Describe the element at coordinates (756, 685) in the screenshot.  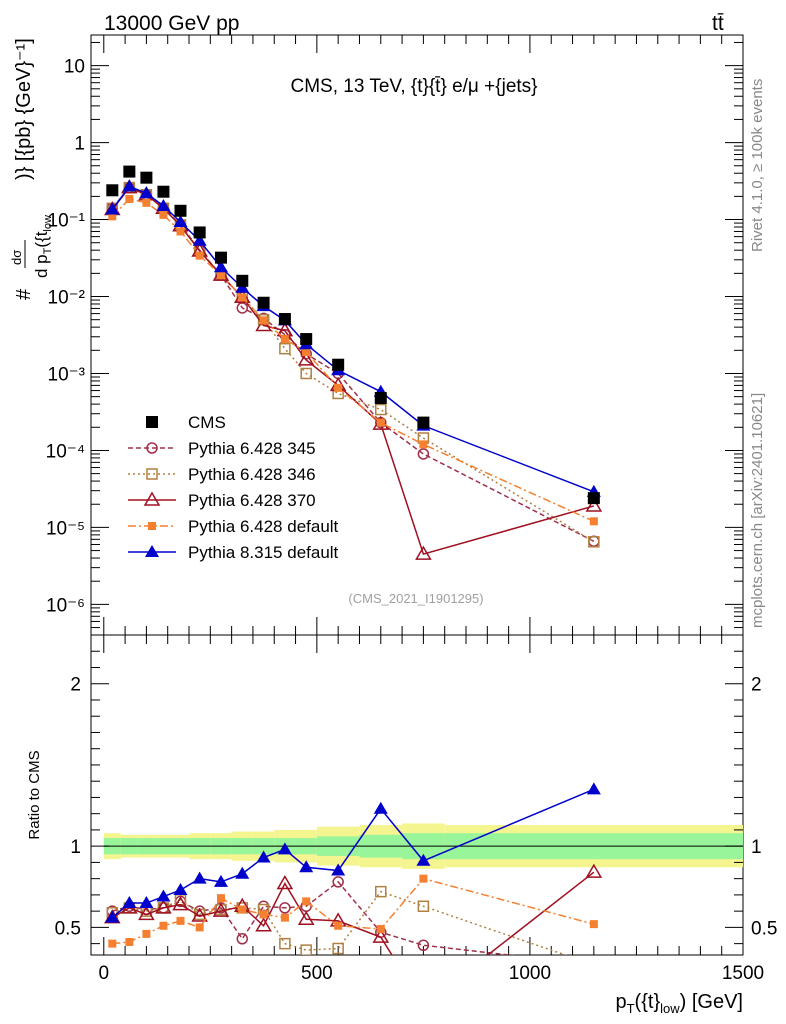
I see `lower-y-tick-label-right: 2` at that location.